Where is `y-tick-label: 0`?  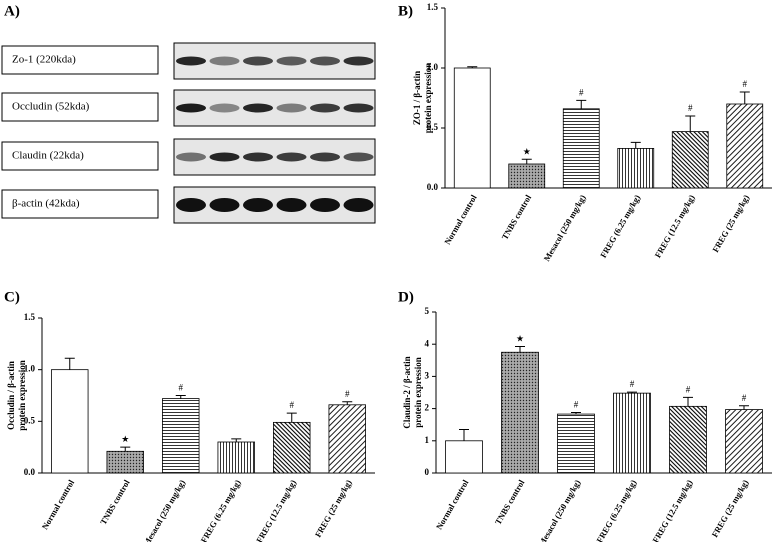
y-tick-label: 0 is located at coordinates (427, 472).